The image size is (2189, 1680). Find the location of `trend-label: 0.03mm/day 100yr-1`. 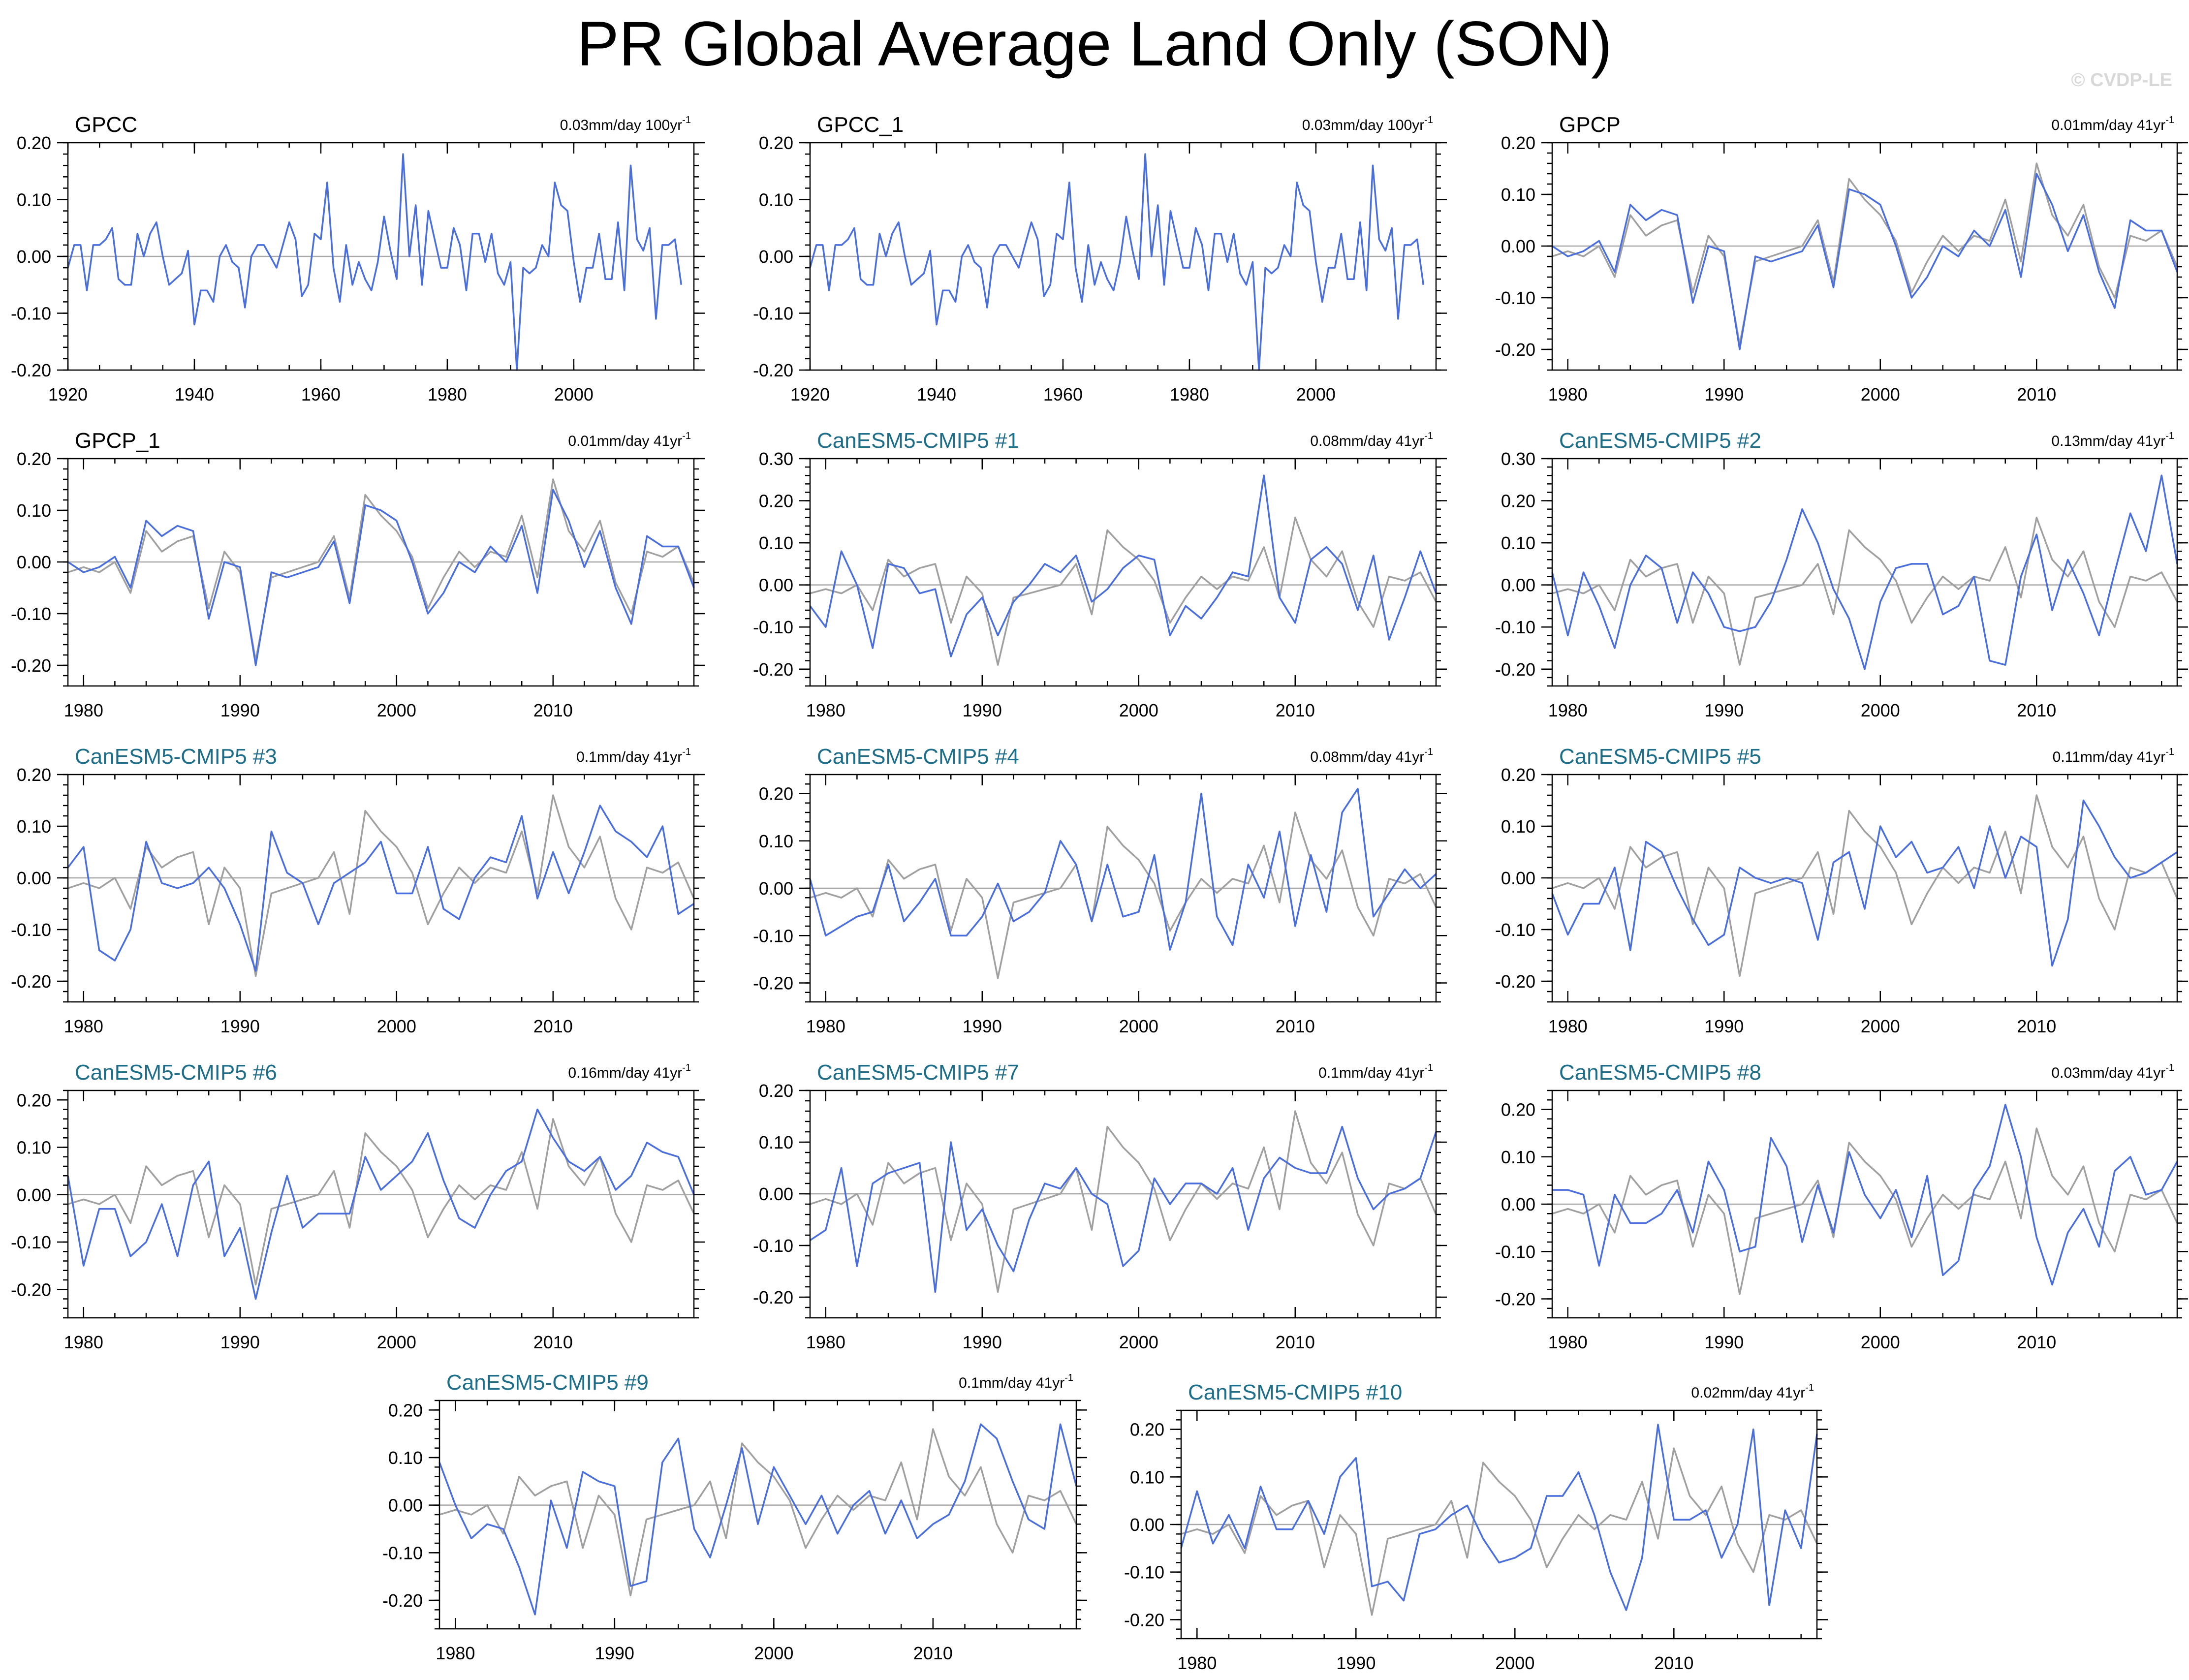

trend-label: 0.03mm/day 100yr-1 is located at coordinates (1367, 124).